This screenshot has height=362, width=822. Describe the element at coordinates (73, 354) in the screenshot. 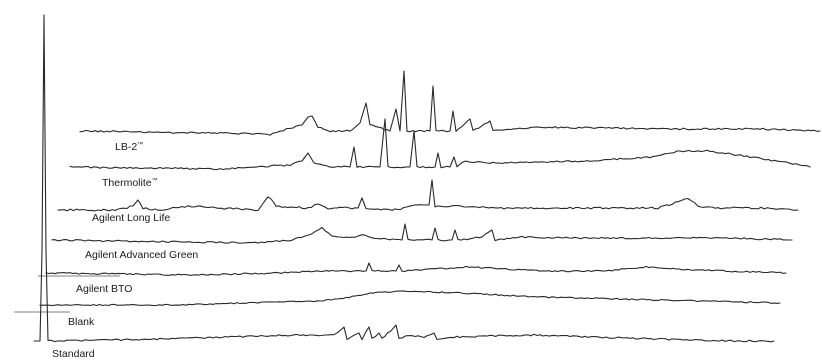

I see `series-label-standard: Standard` at that location.